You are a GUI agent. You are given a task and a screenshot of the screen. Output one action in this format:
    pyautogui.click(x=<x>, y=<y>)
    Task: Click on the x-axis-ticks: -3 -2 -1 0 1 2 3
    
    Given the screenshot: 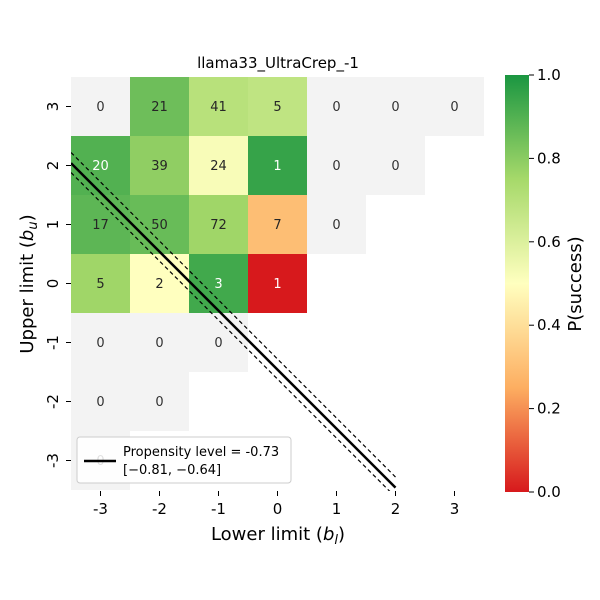 What is the action you would take?
    pyautogui.click(x=276, y=504)
    